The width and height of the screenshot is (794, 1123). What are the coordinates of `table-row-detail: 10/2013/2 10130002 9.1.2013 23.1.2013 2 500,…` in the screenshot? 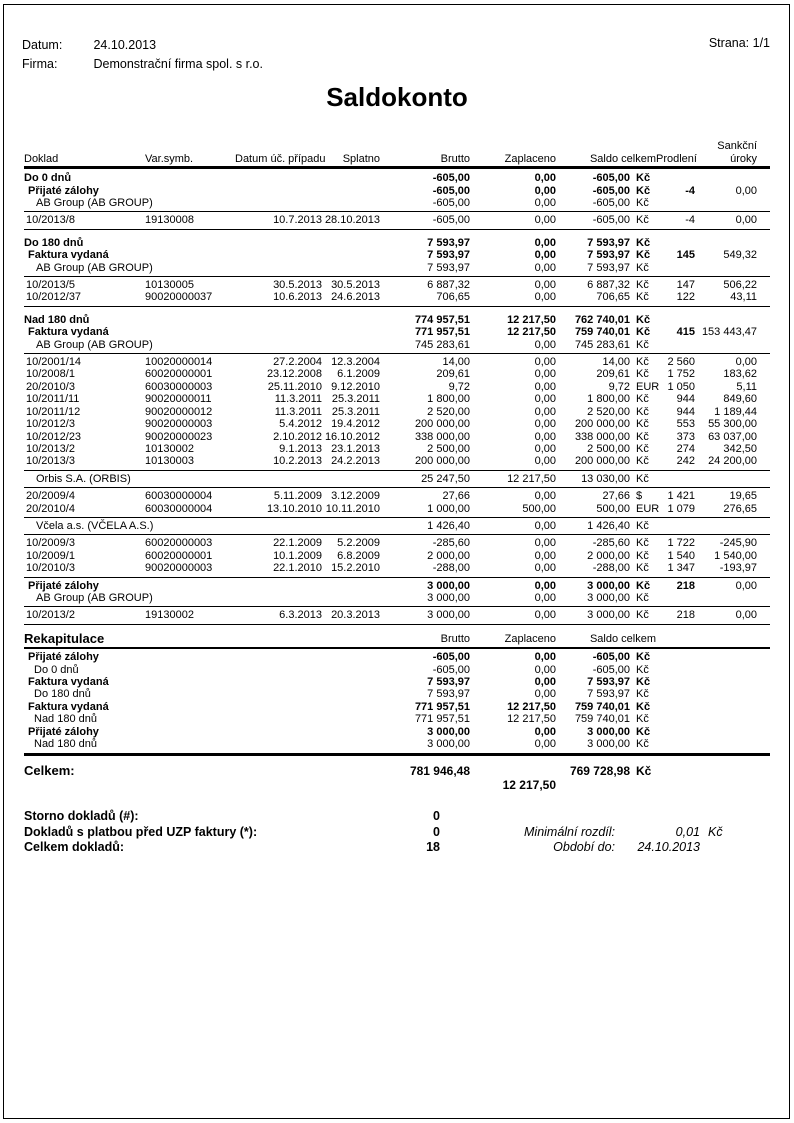 It's located at (397, 449).